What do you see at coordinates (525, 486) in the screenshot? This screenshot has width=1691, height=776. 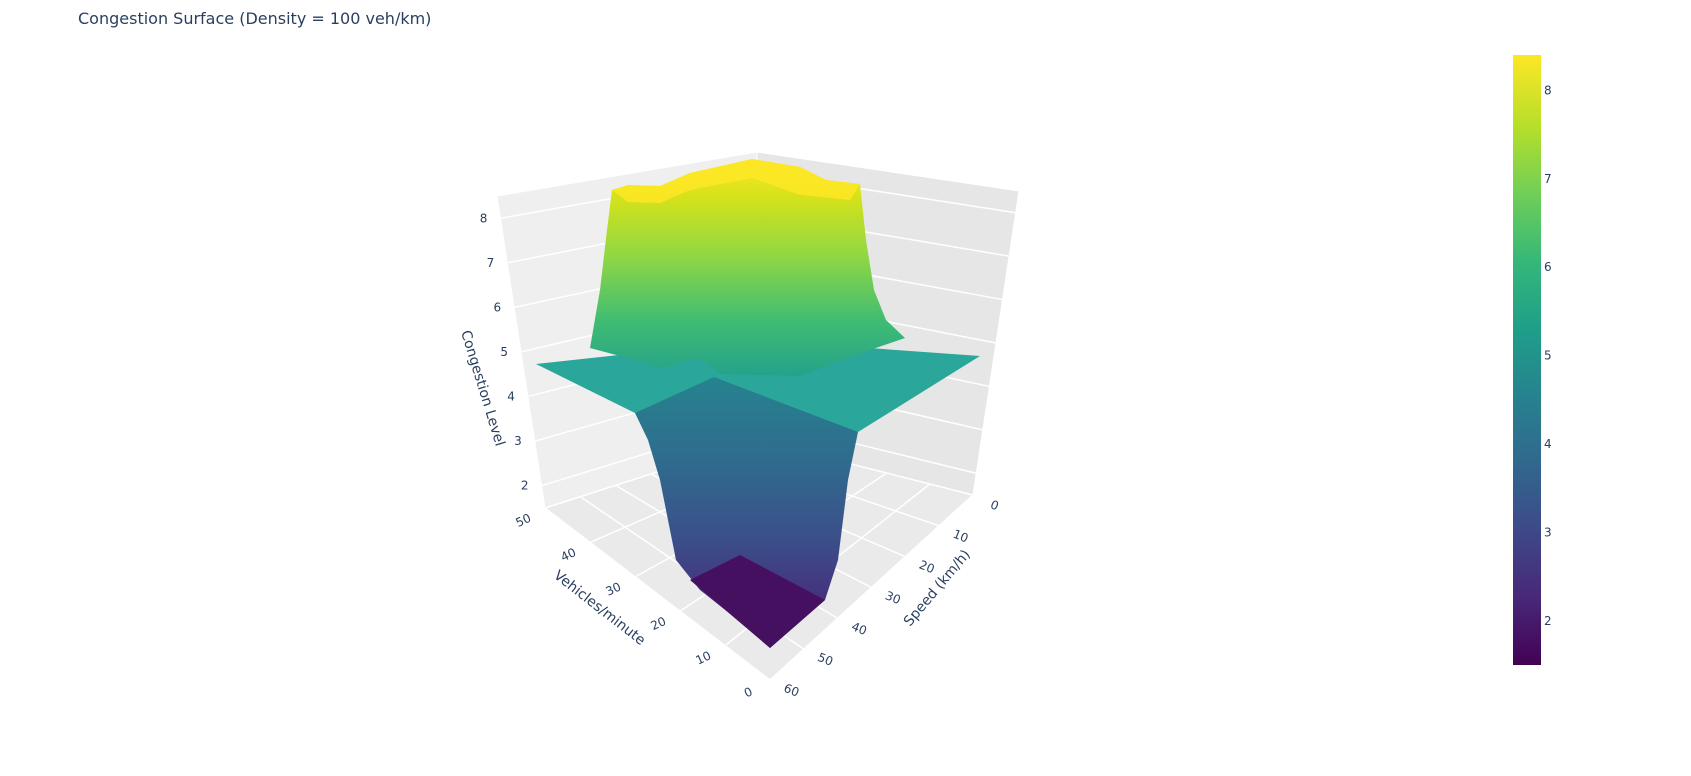 I see `z-tick-label: 2` at bounding box center [525, 486].